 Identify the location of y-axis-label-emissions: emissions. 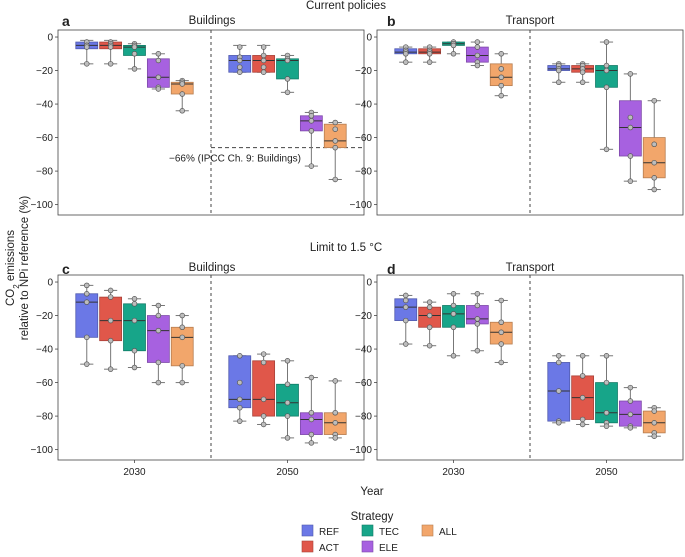
(11, 257).